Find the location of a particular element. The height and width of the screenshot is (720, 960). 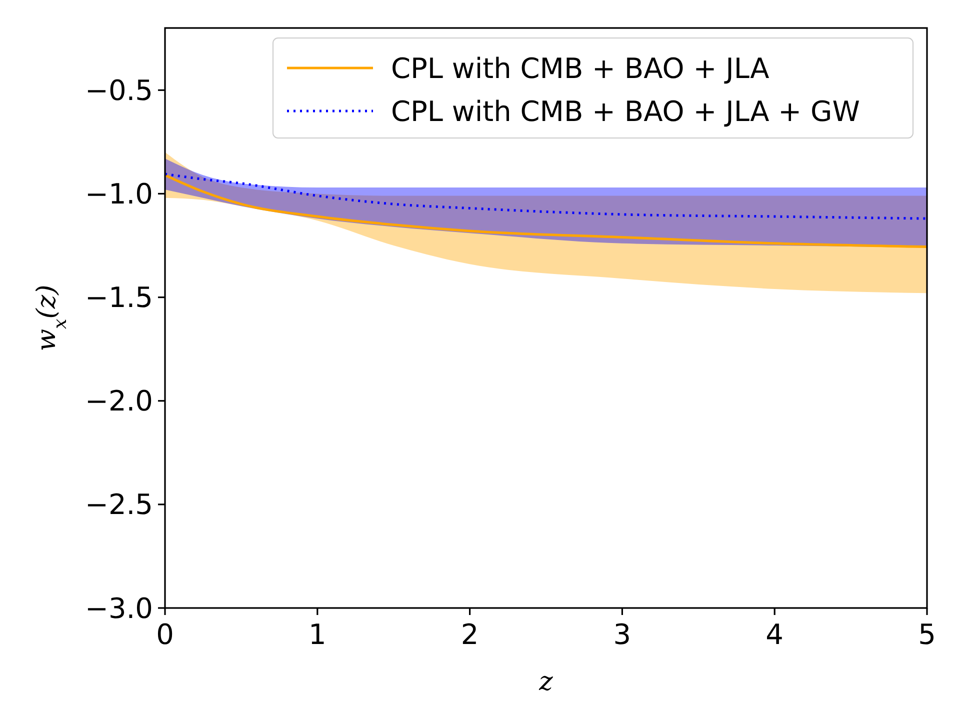

x-tick-label: 5 is located at coordinates (927, 634).